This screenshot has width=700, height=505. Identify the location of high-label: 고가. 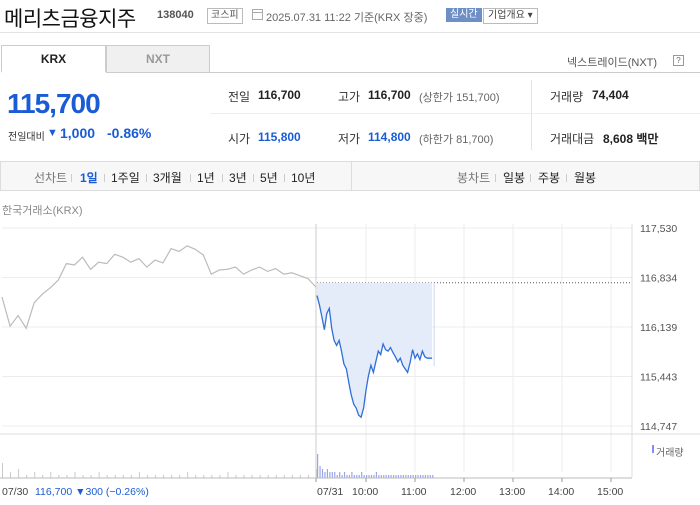
(349, 97).